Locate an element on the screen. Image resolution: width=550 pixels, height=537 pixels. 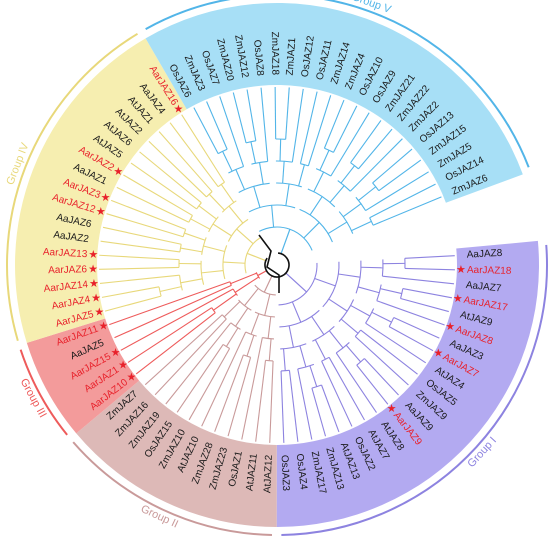
leaf-label: OsJAZ3 is located at coordinates (285, 473).